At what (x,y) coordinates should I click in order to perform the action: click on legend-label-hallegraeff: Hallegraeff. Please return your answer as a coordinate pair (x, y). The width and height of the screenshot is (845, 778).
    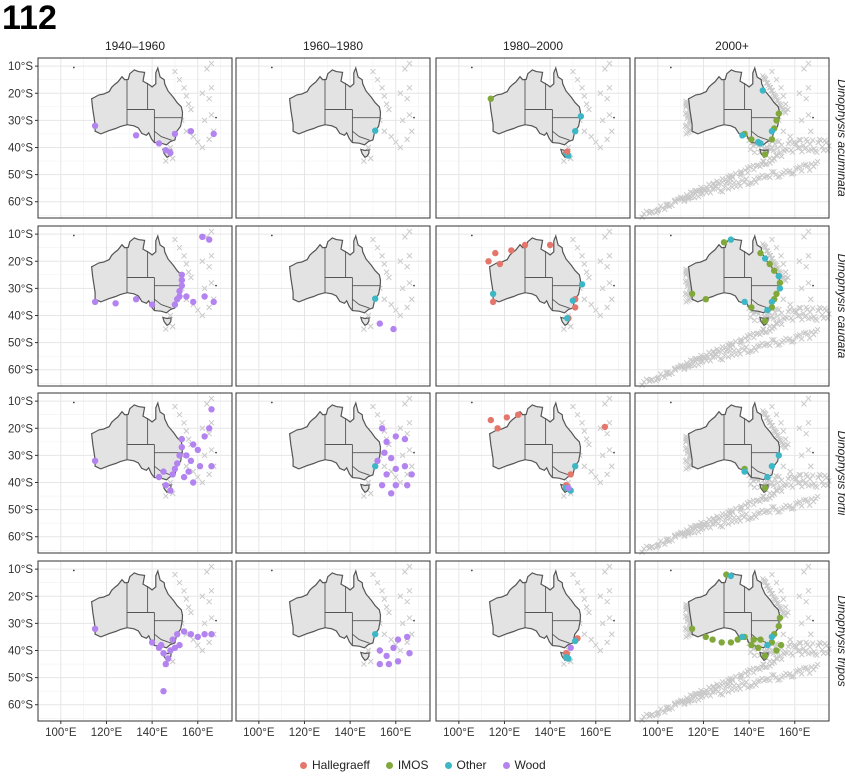
    Looking at the image, I should click on (341, 765).